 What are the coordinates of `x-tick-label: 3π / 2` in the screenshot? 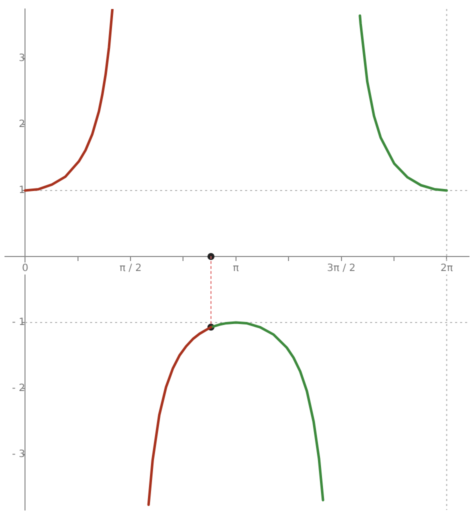 It's located at (341, 268).